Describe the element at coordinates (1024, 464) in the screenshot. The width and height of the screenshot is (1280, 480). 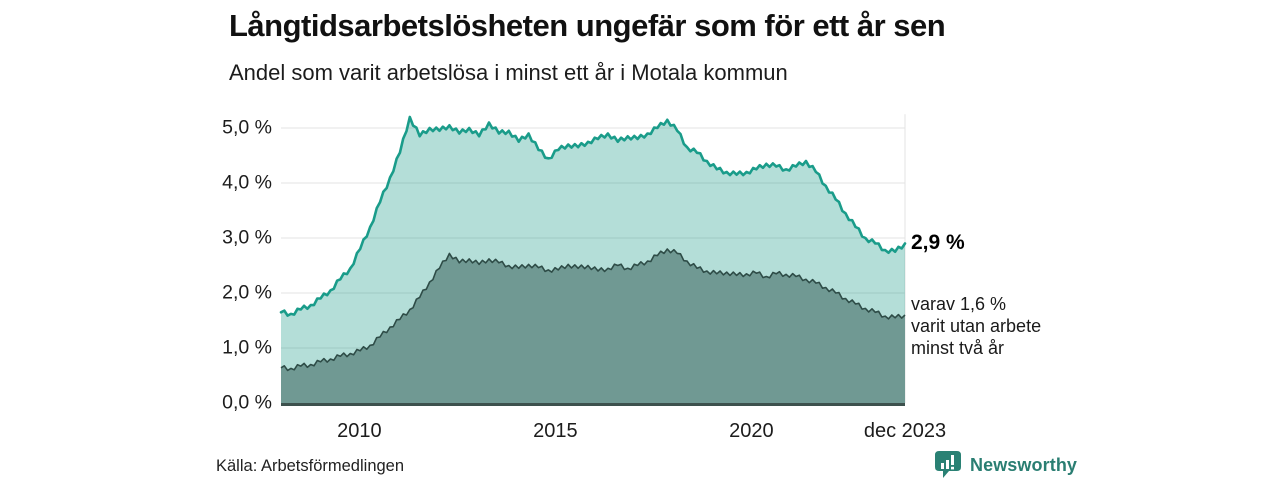
I see `brand-name: Newsworthy` at that location.